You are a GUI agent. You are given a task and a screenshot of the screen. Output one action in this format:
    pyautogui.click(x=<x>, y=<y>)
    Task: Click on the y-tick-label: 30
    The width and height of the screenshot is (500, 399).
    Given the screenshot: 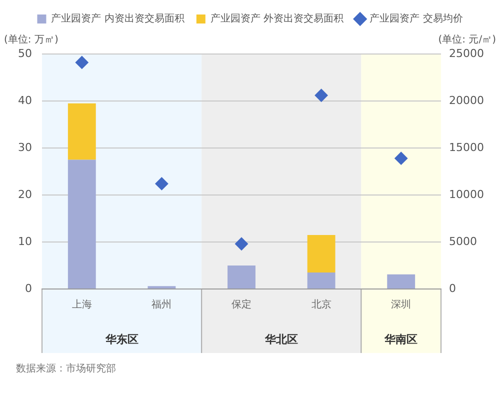 What is the action you would take?
    pyautogui.click(x=25, y=147)
    